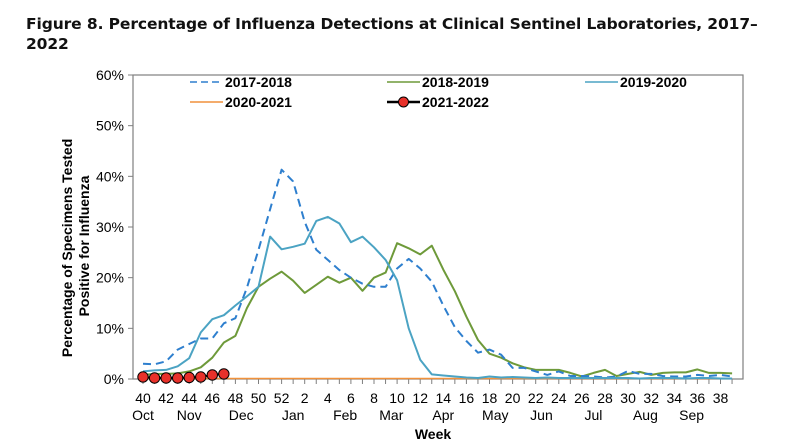  I want to click on month-label: Oct, so click(143, 415).